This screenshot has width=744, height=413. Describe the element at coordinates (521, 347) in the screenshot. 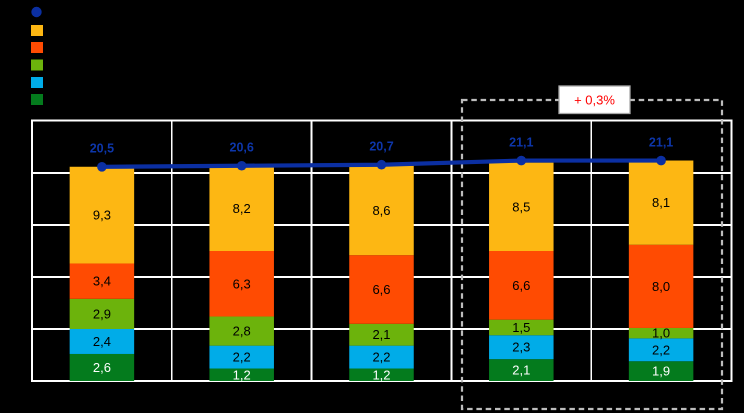

I see `svg-text: 2,3` at that location.